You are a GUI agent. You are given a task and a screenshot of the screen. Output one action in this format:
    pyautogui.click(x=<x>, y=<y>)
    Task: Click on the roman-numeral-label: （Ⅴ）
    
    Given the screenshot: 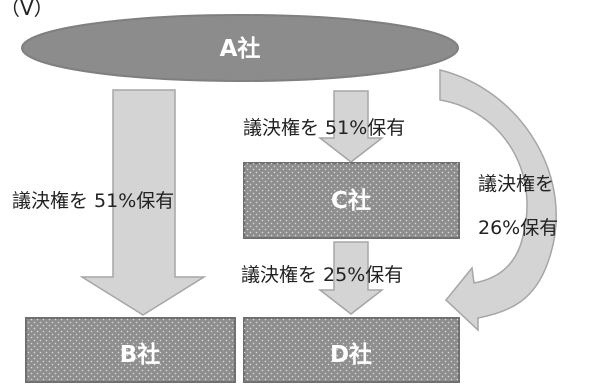 What is the action you would take?
    pyautogui.click(x=27, y=10)
    